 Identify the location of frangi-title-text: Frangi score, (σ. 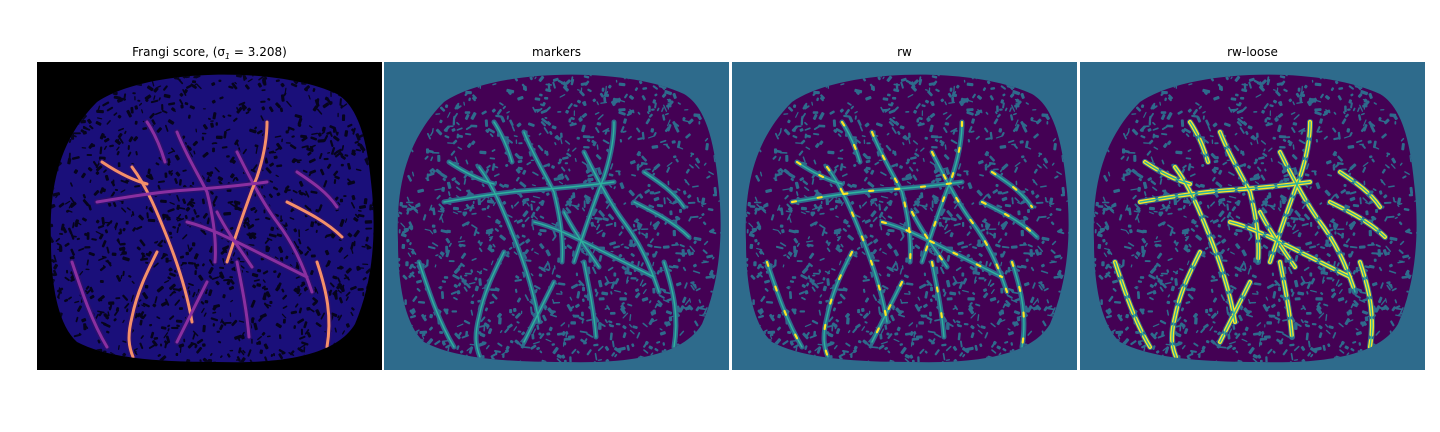
(179, 52).